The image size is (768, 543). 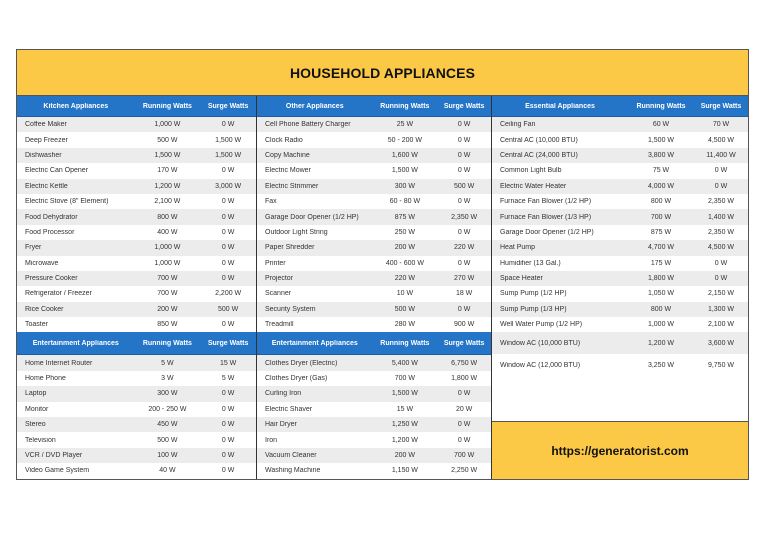 I want to click on running-watts: 1,800 W, so click(x=661, y=279).